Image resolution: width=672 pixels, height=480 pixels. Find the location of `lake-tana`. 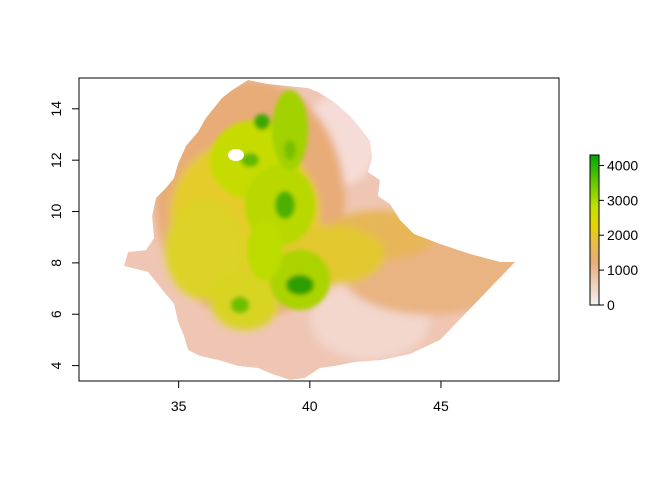

lake-tana is located at coordinates (236, 155).